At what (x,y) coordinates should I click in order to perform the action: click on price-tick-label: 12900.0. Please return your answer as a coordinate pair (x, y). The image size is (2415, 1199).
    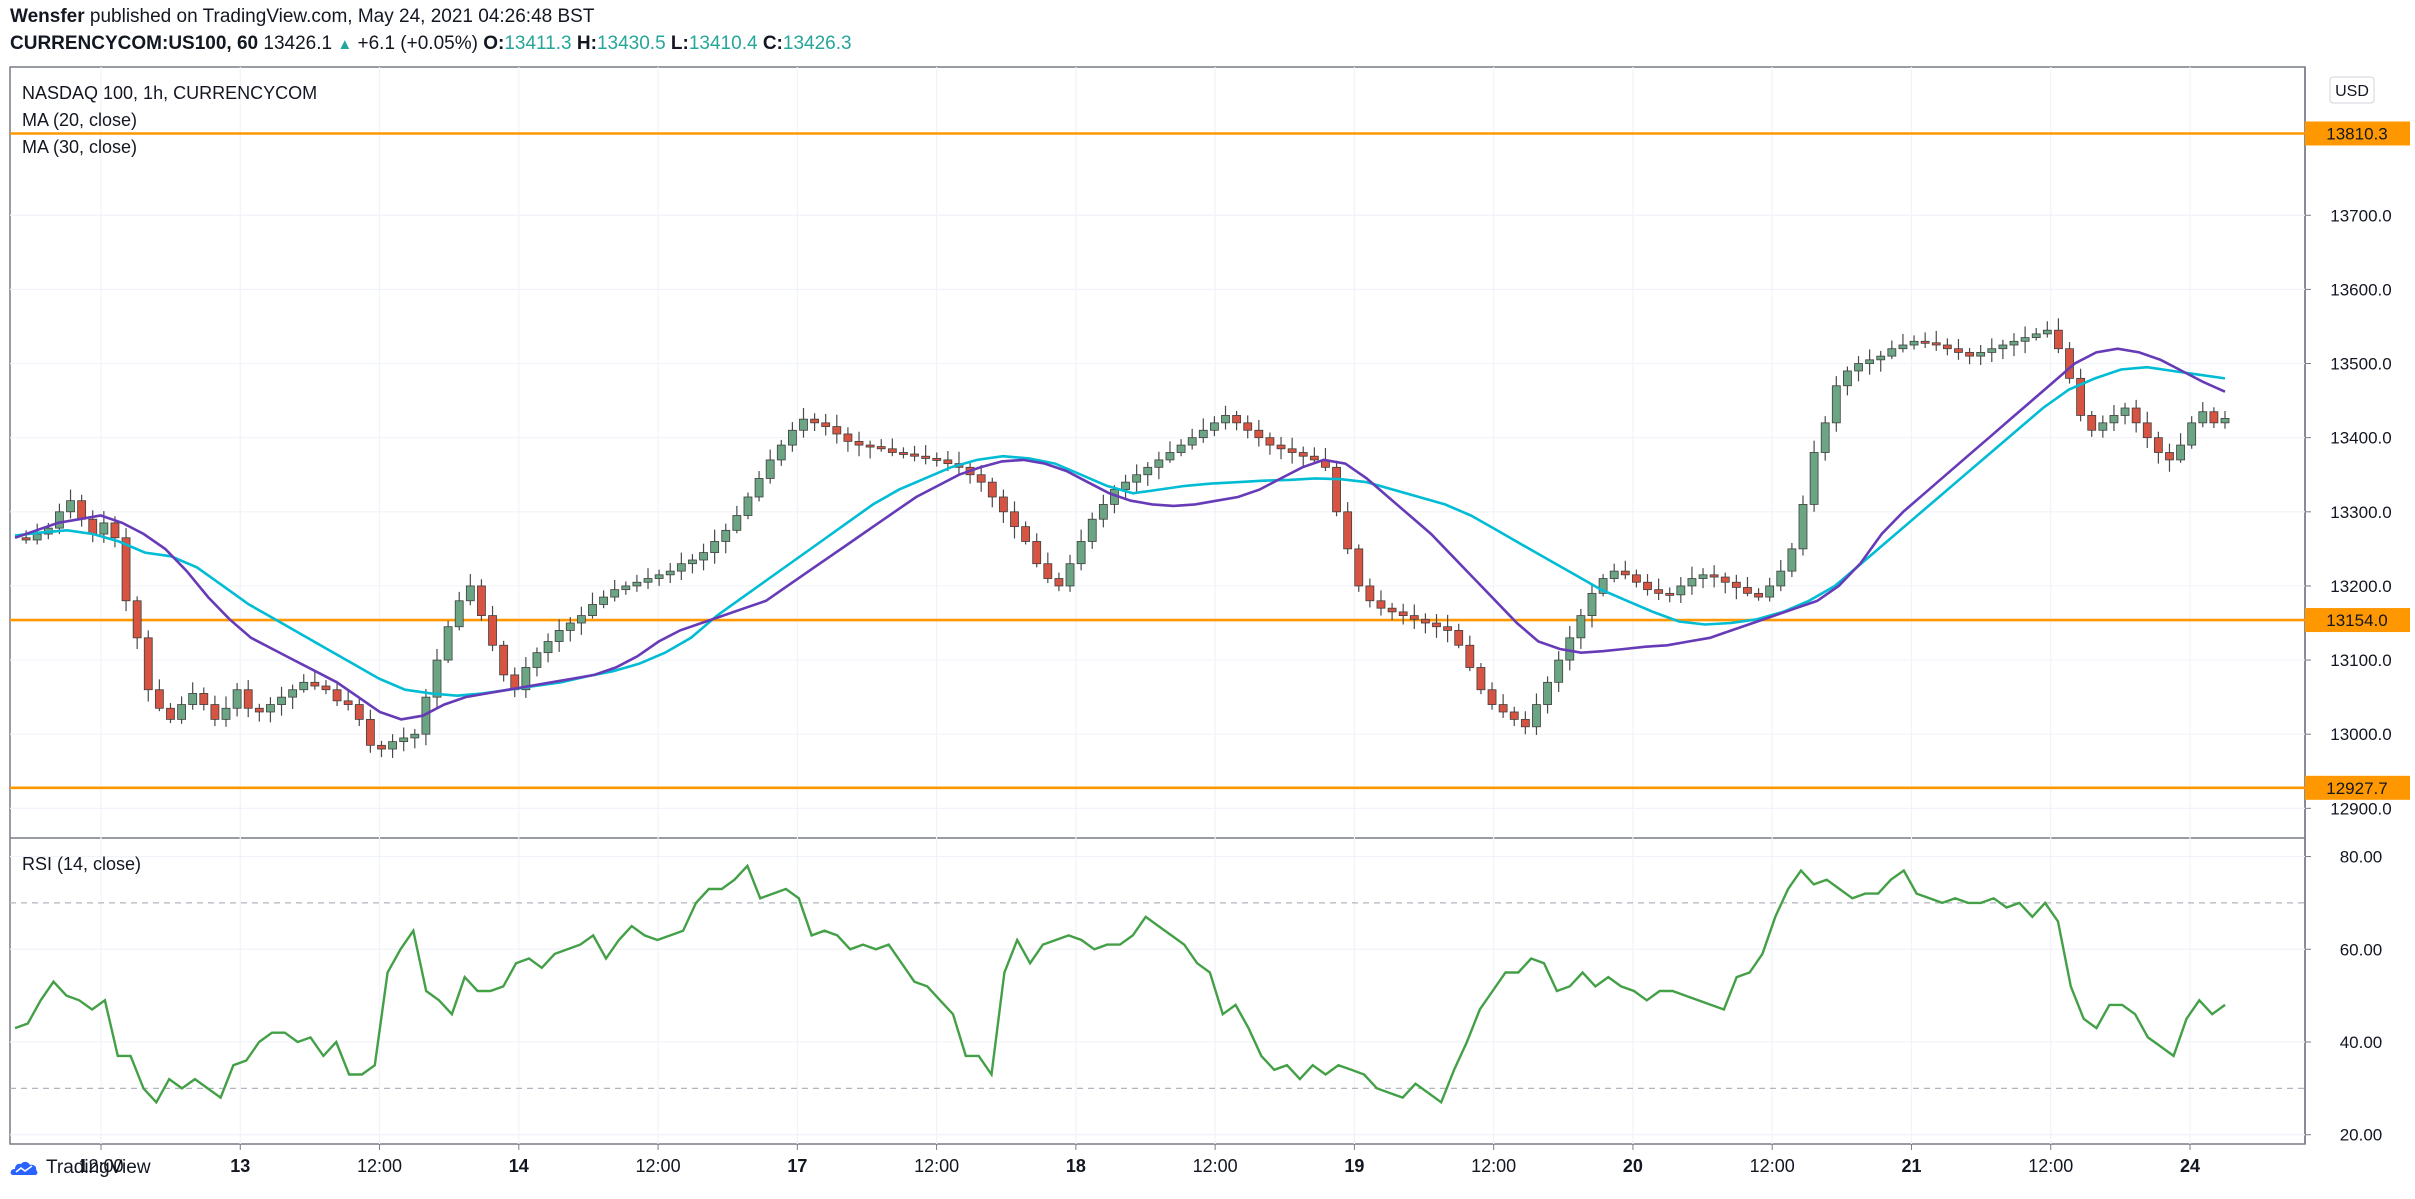
    Looking at the image, I should click on (2360, 808).